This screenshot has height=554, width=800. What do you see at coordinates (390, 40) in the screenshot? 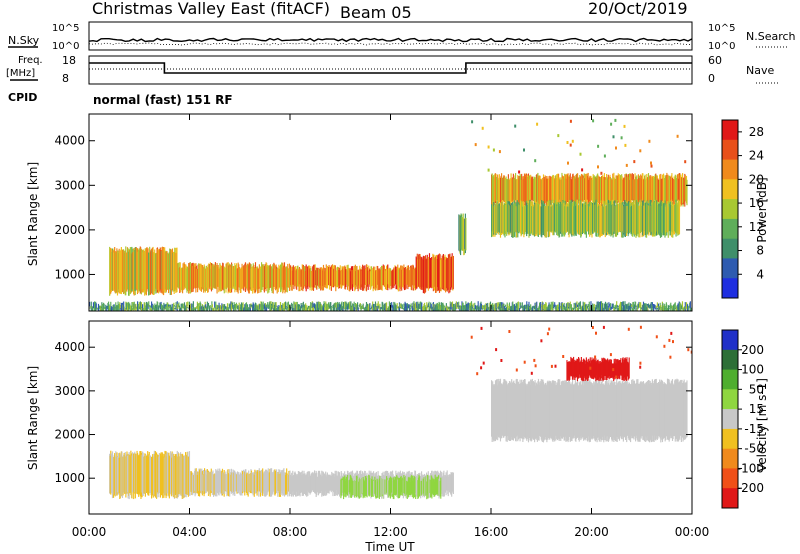
I see `nsky-line` at bounding box center [390, 40].